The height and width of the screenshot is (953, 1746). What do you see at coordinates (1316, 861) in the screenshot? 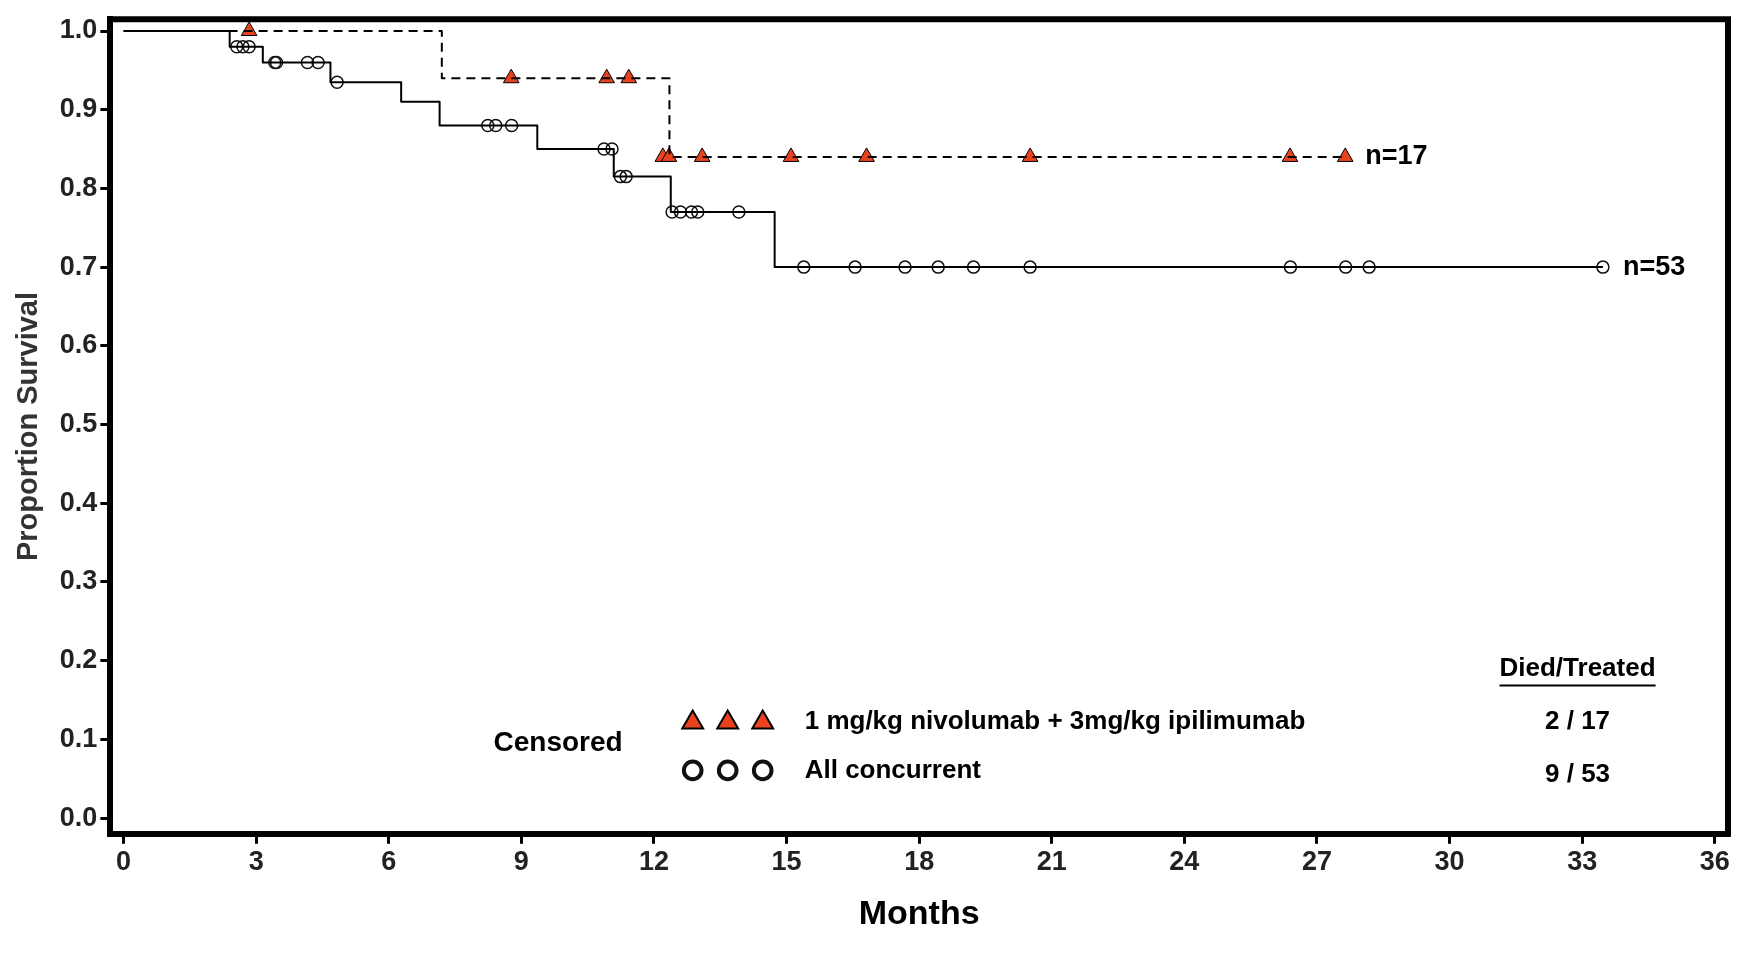
I see `x-tick-label: 27` at bounding box center [1316, 861].